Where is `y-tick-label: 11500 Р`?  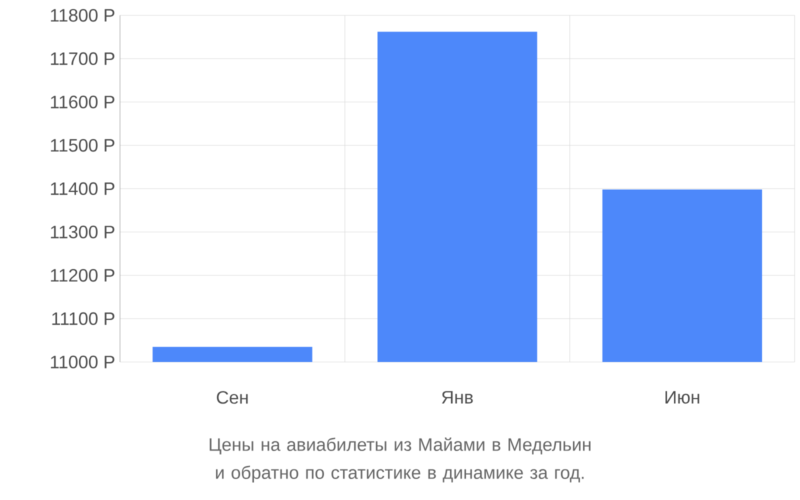 y-tick-label: 11500 Р is located at coordinates (82, 145).